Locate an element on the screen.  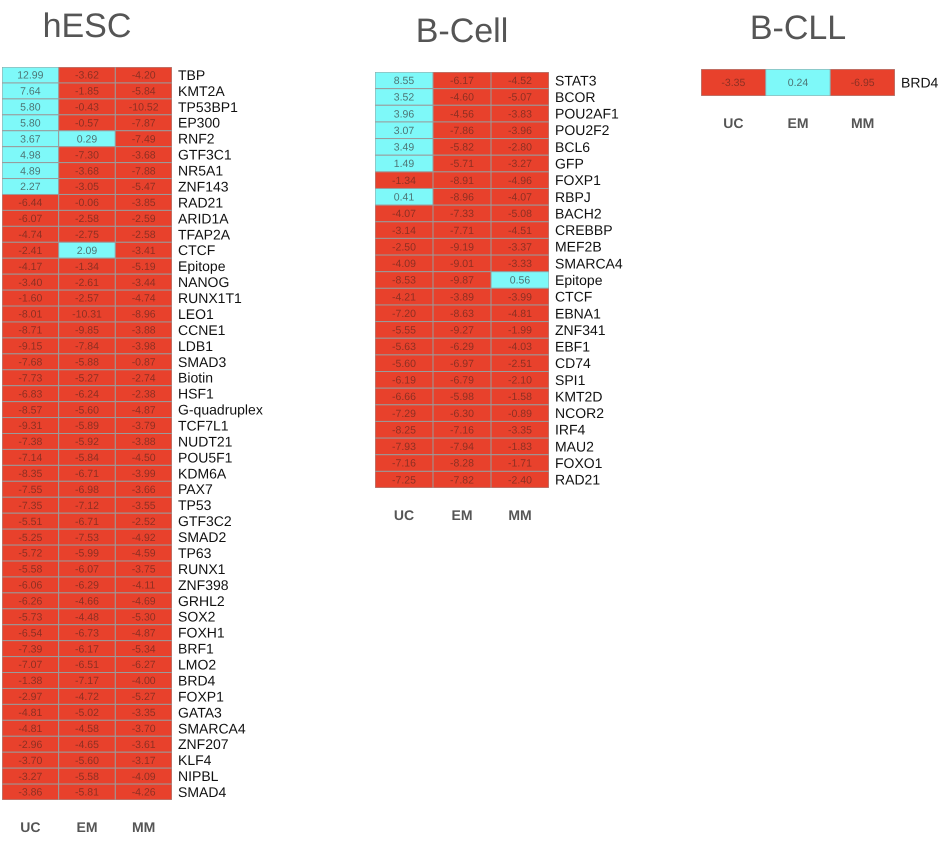
data-label: -3.61 is located at coordinates (144, 744).